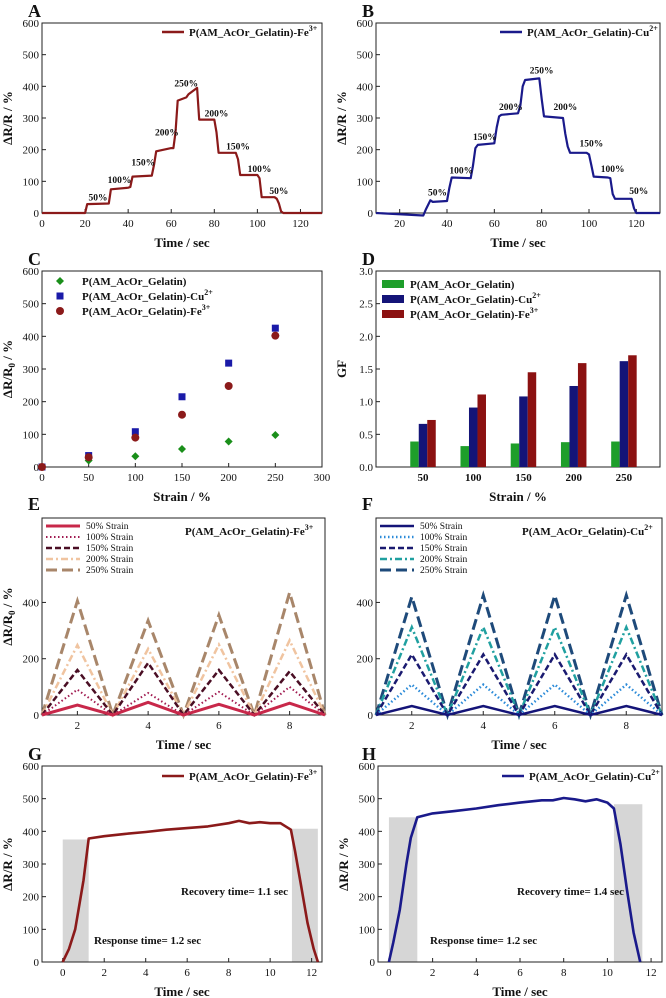 The width and height of the screenshot is (666, 998). I want to click on x-tick-label: 60, so click(172, 224).